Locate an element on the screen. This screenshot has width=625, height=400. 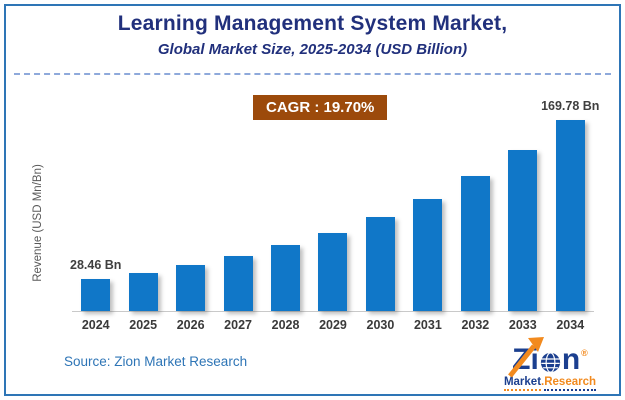
bar-2032 is located at coordinates (475, 243).